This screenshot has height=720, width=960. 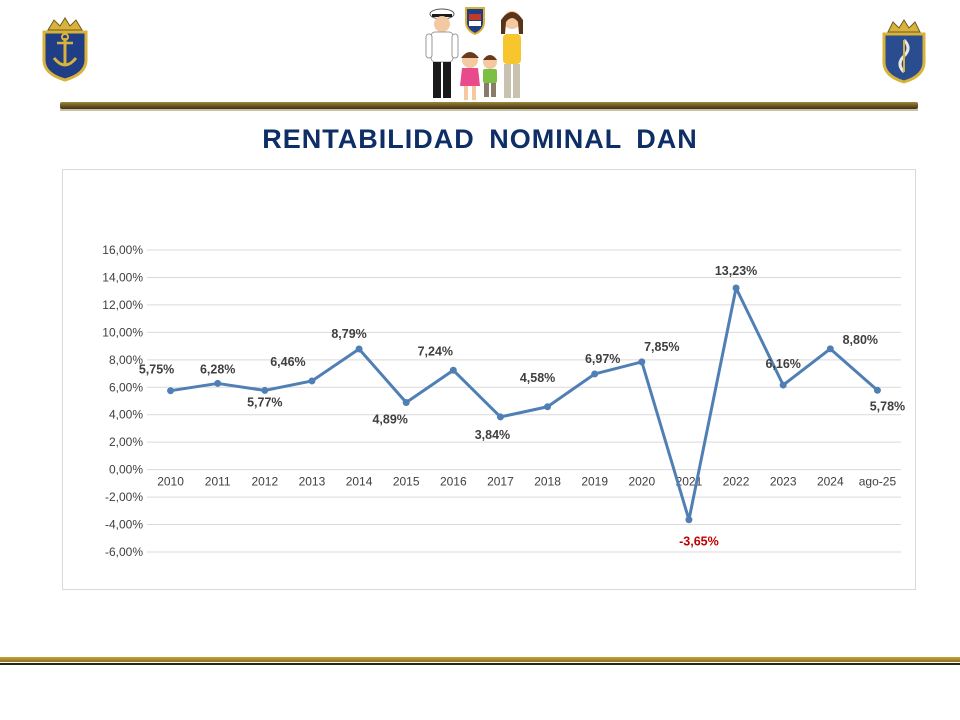 What do you see at coordinates (480, 659) in the screenshot?
I see `footer-gold-divider` at bounding box center [480, 659].